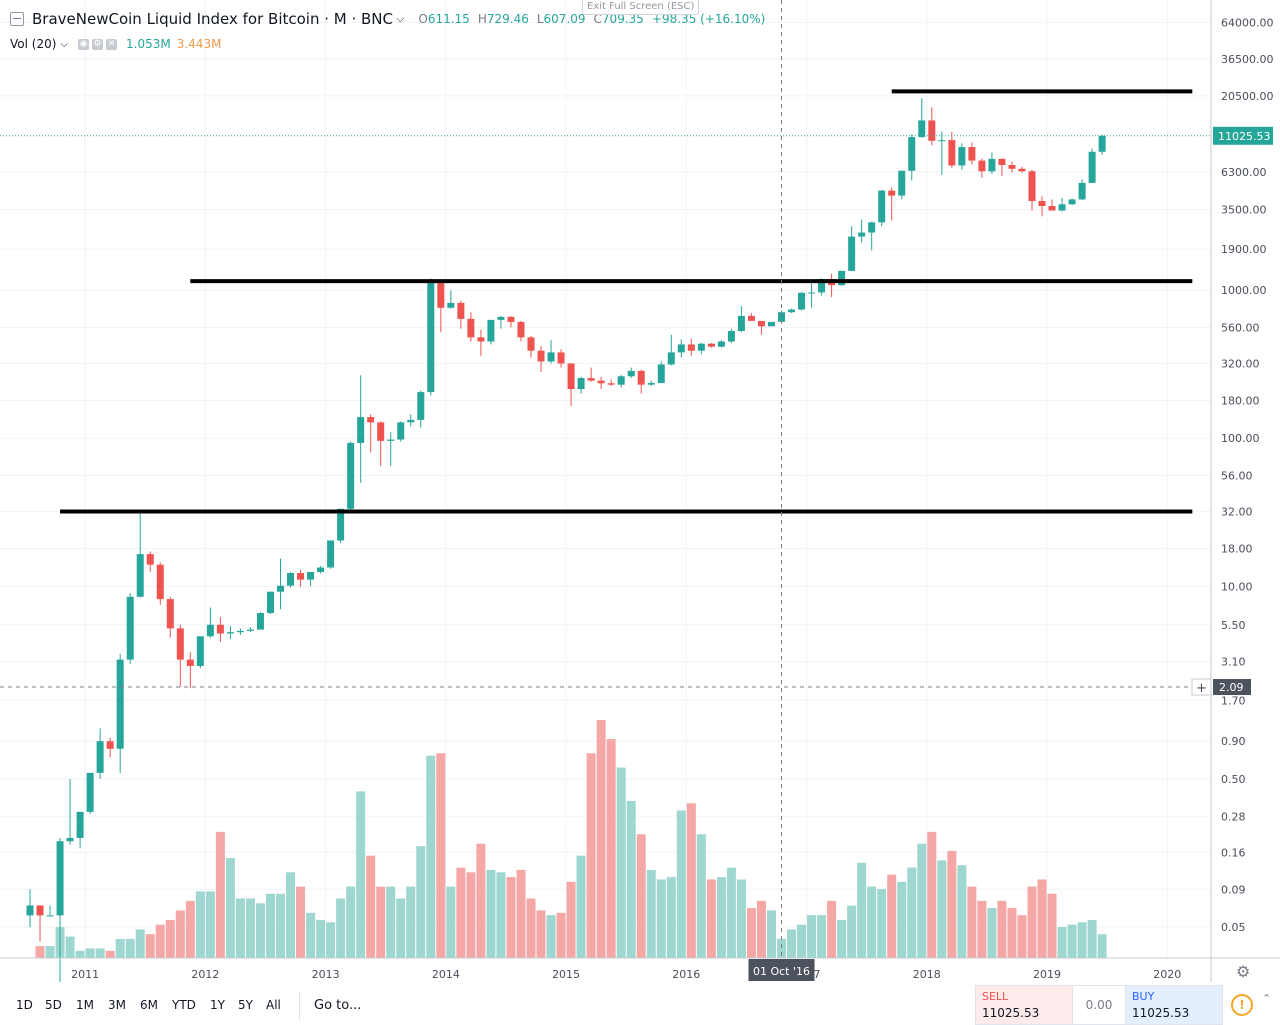 The height and width of the screenshot is (1025, 1280). I want to click on timeframe-1d: 1D, so click(24, 1005).